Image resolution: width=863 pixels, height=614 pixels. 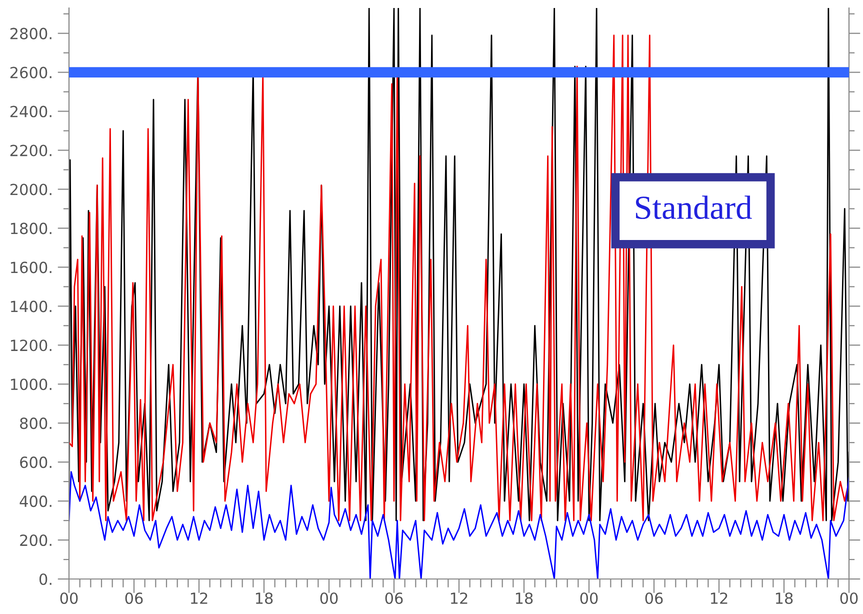 I want to click on y-tick-label: 2200., so click(x=31, y=150).